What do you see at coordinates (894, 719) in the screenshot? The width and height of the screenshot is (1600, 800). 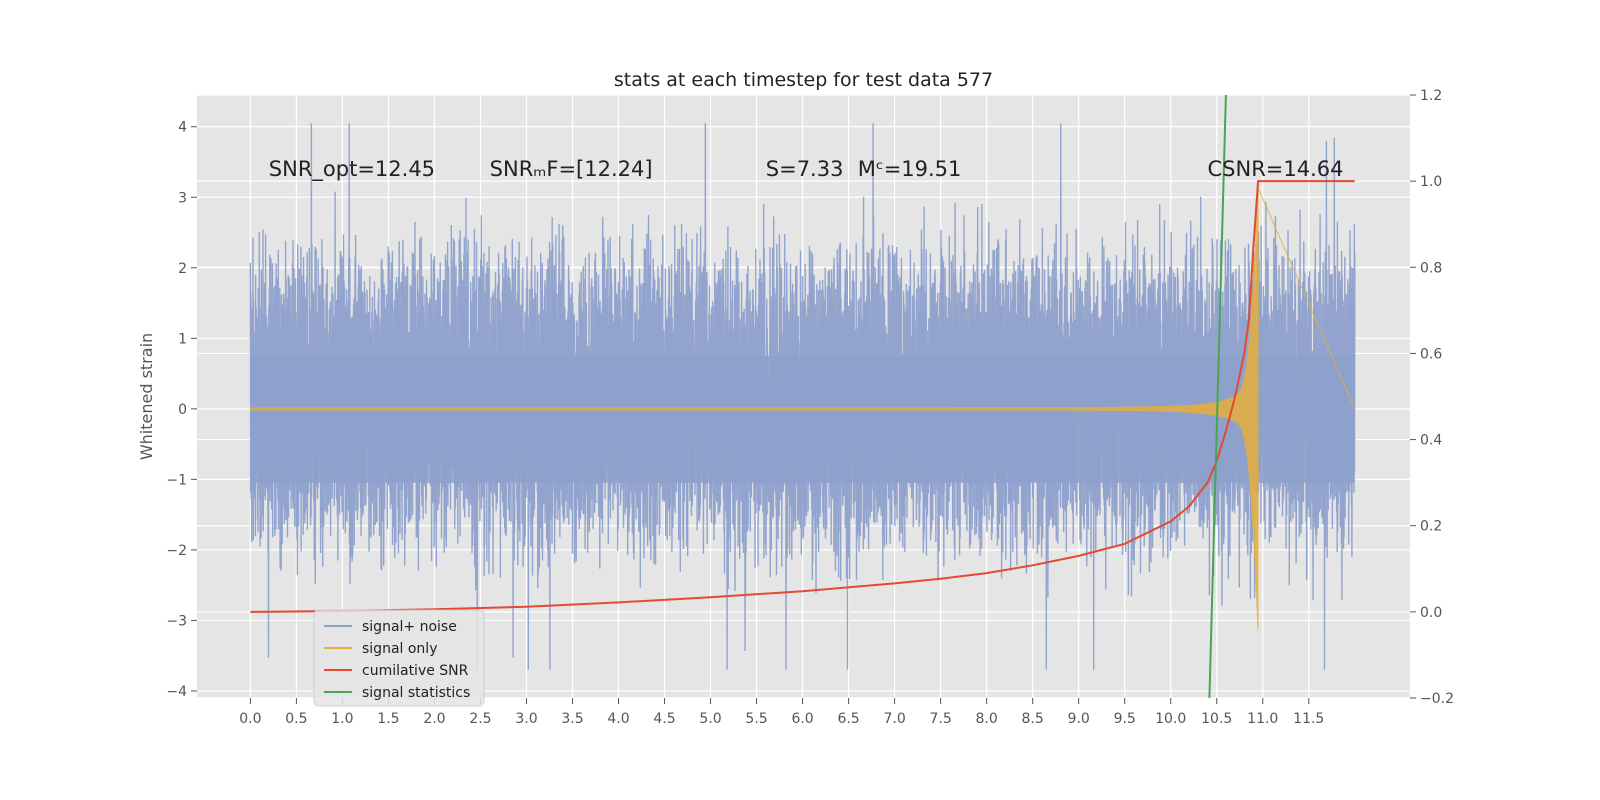 I see `x-tick-label: 7.0` at bounding box center [894, 719].